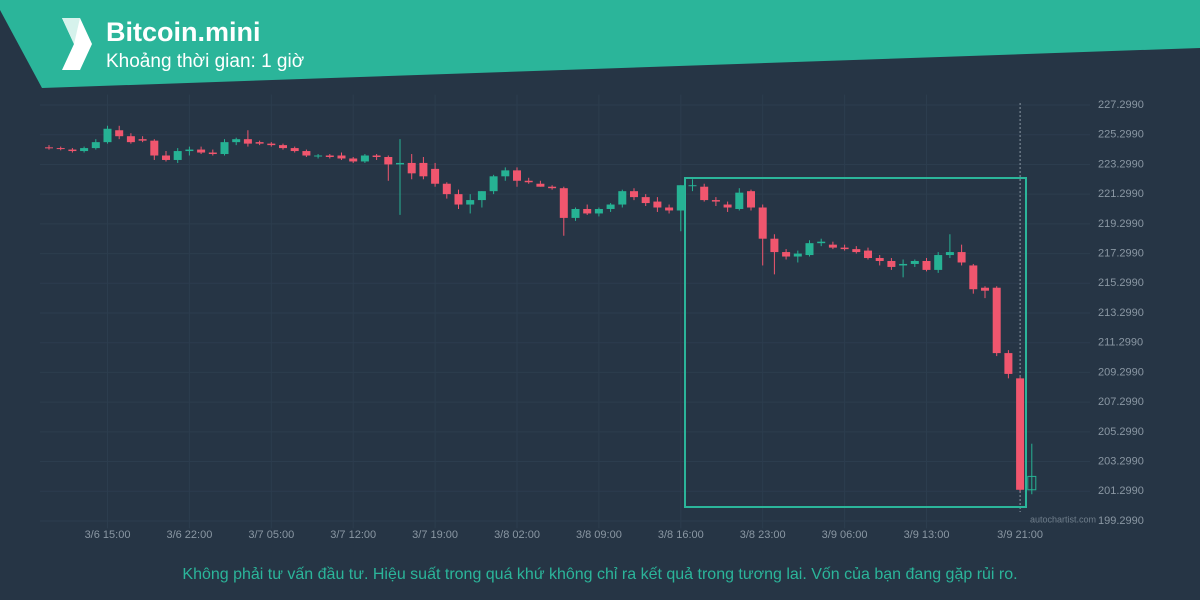 The image size is (1200, 600). I want to click on x-tick-label: 3/8 23:00, so click(763, 535).